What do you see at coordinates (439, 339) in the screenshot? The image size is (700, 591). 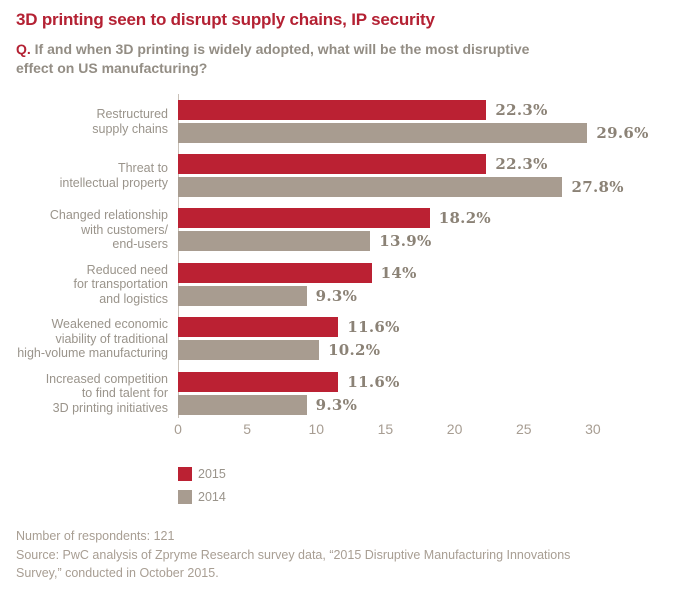 I see `bar-pair: 11.6% 10.2%` at bounding box center [439, 339].